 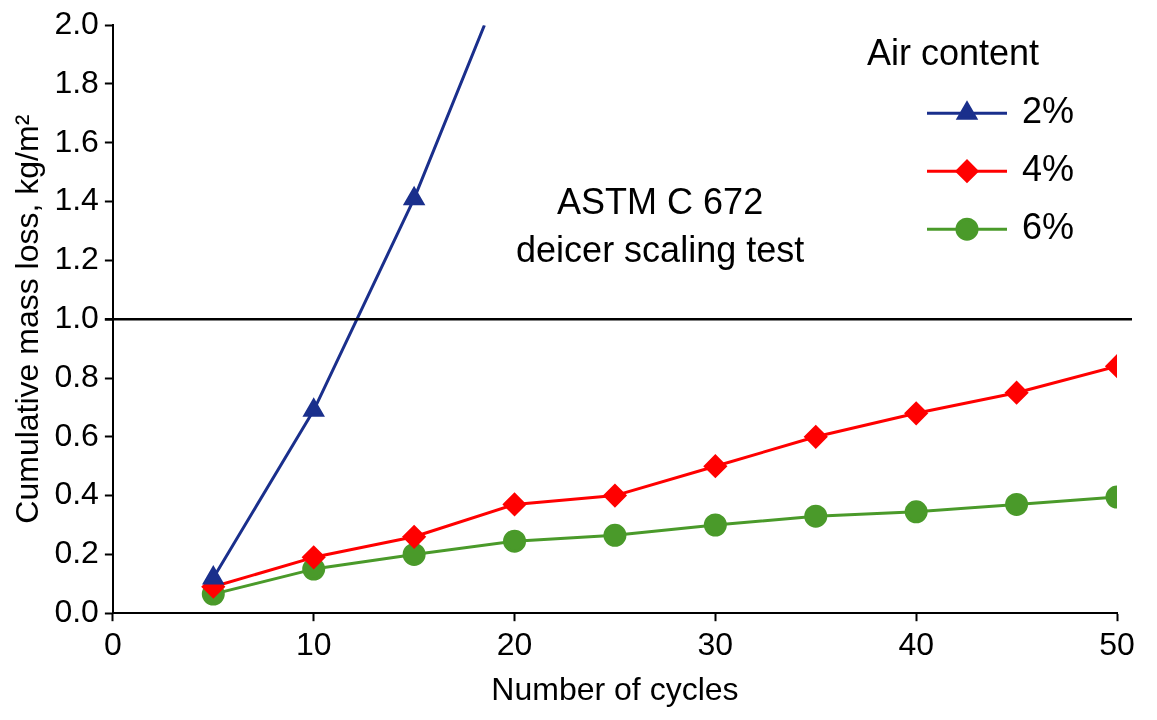 I want to click on x-tick-label: 50, so click(x=1117, y=644).